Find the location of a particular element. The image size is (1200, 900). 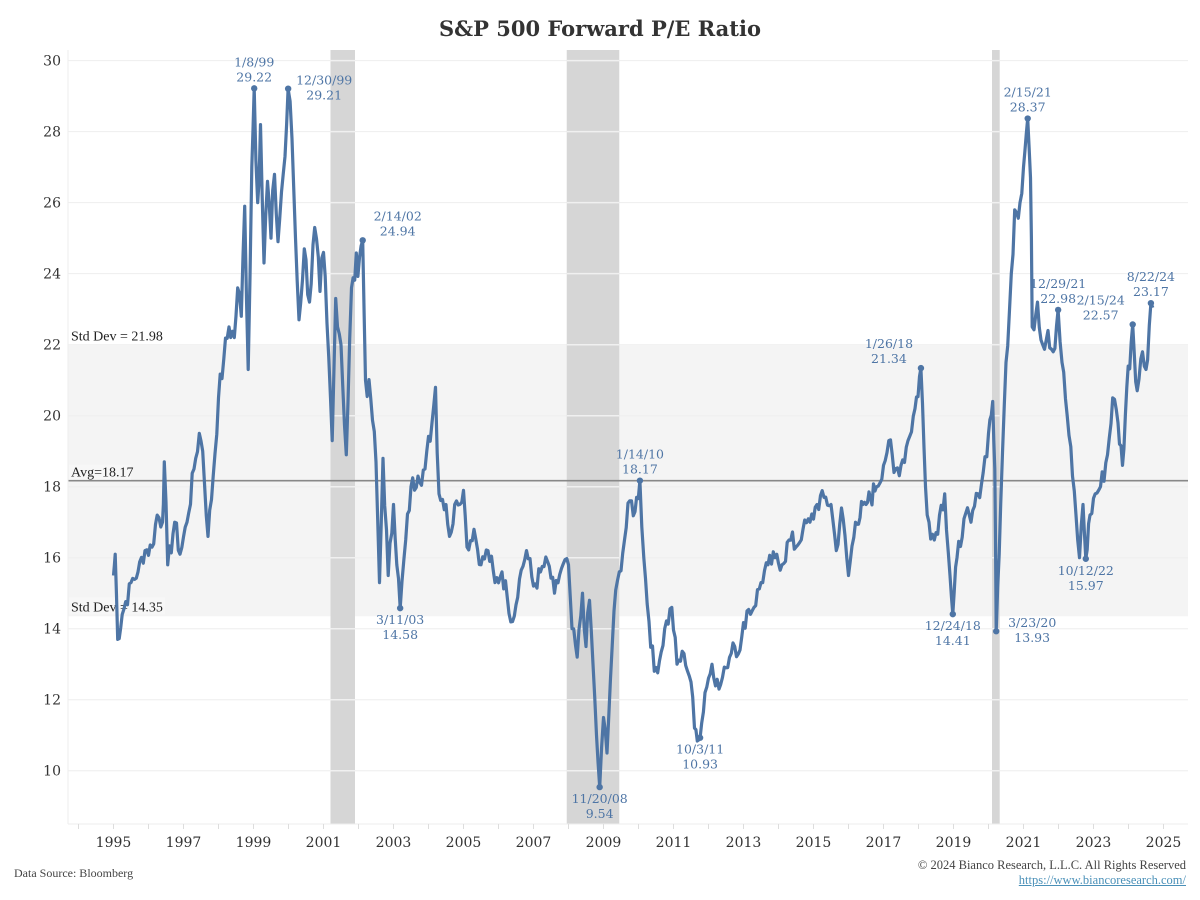

annotation-value: 22.98 is located at coordinates (1058, 298).